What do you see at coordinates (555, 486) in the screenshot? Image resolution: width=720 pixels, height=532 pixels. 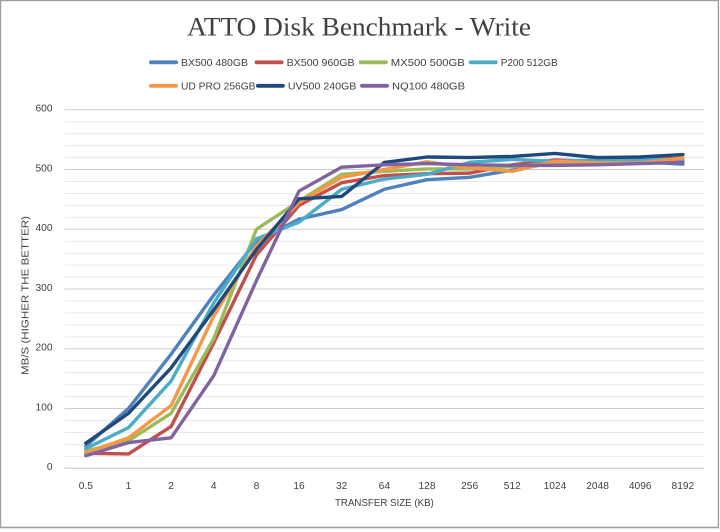 I see `svg-text: 1024` at bounding box center [555, 486].